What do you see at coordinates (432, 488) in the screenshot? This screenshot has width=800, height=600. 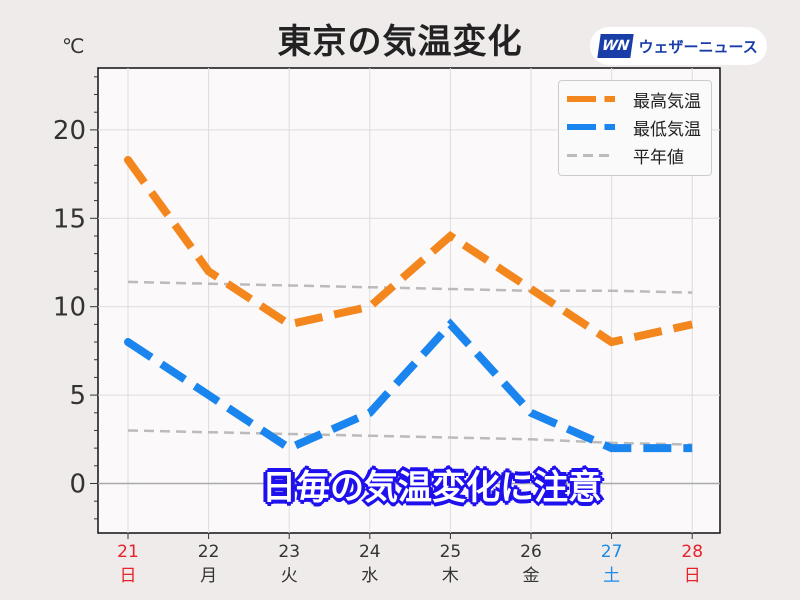 I see `warning-banner: 日毎の気温変化に注意` at bounding box center [432, 488].